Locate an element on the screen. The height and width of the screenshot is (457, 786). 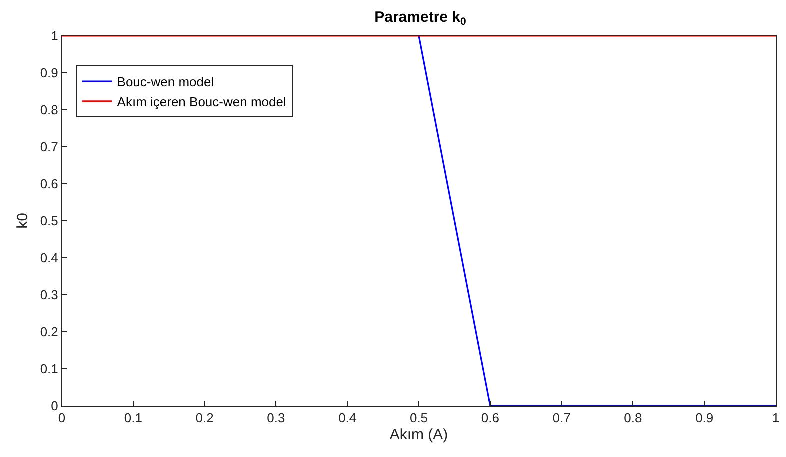
y-tick-label: 0.1 is located at coordinates (49, 369).